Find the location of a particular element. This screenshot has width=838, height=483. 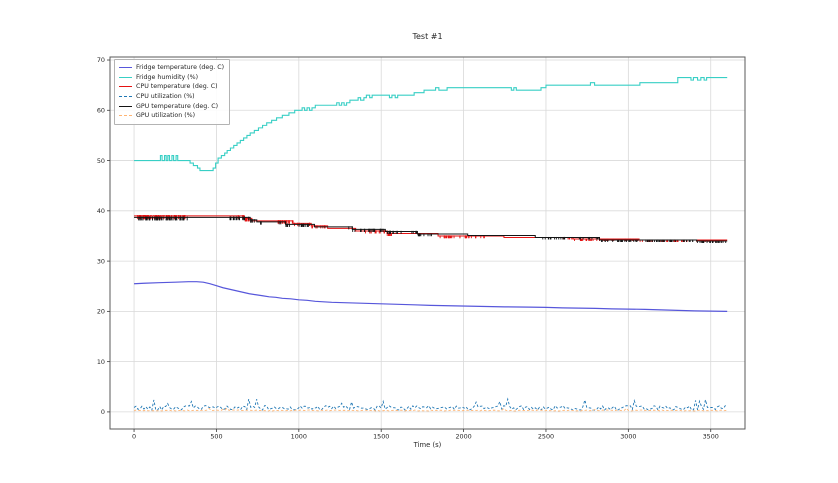

cpu-utilization-line-swatch is located at coordinates (125, 97).